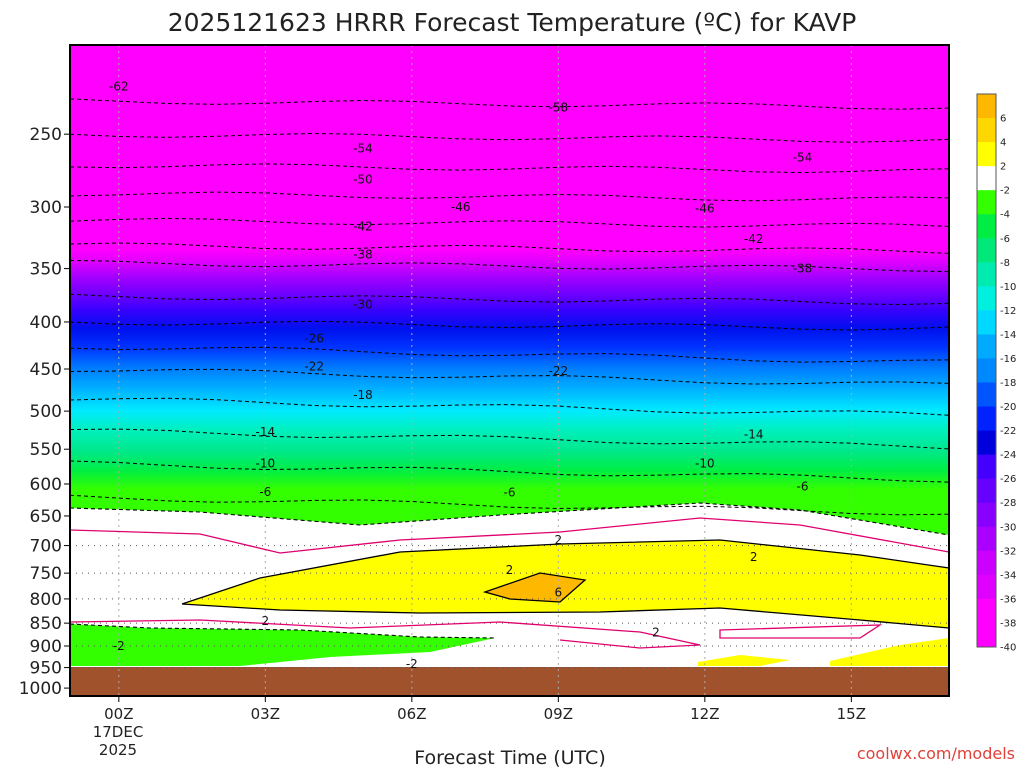  What do you see at coordinates (559, 108) in the screenshot?
I see `contour-label-1: -58` at bounding box center [559, 108].